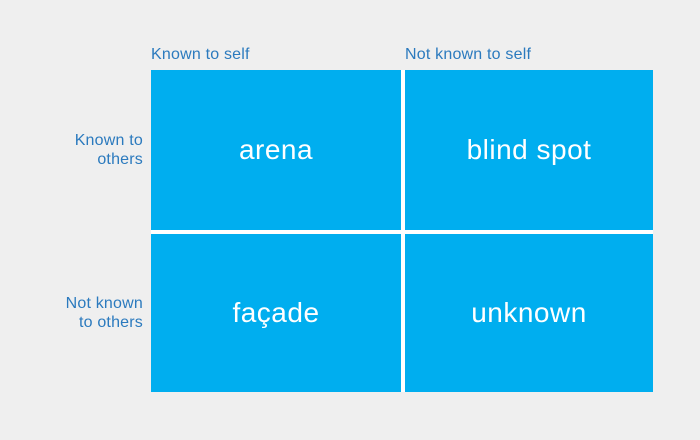 This screenshot has height=440, width=700. Describe the element at coordinates (71, 313) in the screenshot. I see `row-header-not-known-to-others: Not known to others` at that location.